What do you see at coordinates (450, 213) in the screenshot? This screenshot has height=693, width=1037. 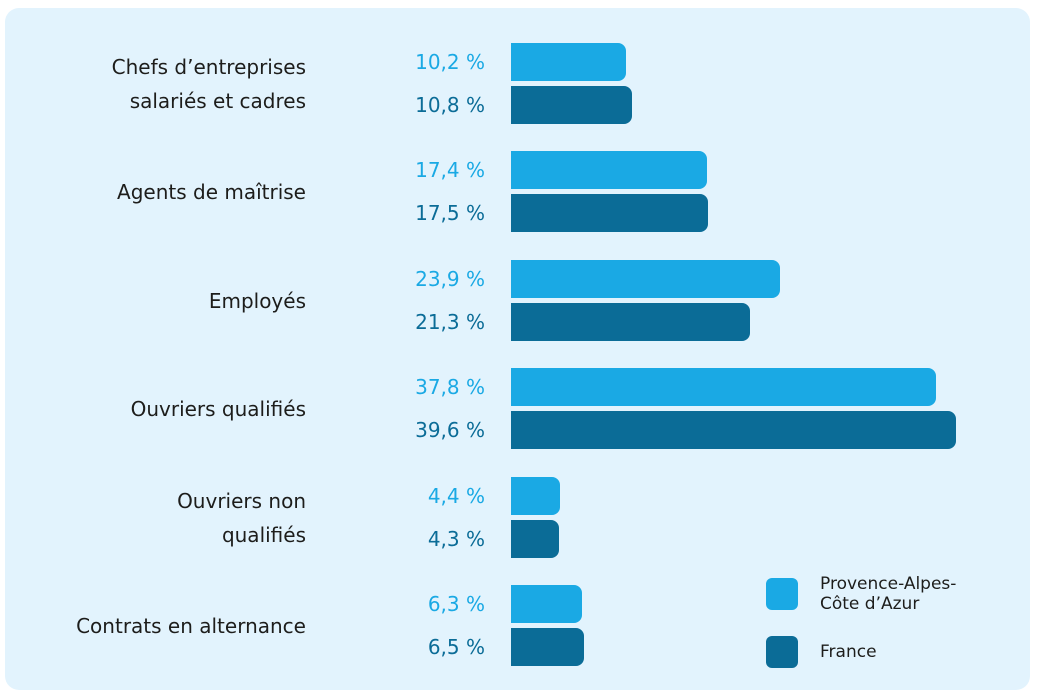 I see `value-label: 17,5 %` at bounding box center [450, 213].